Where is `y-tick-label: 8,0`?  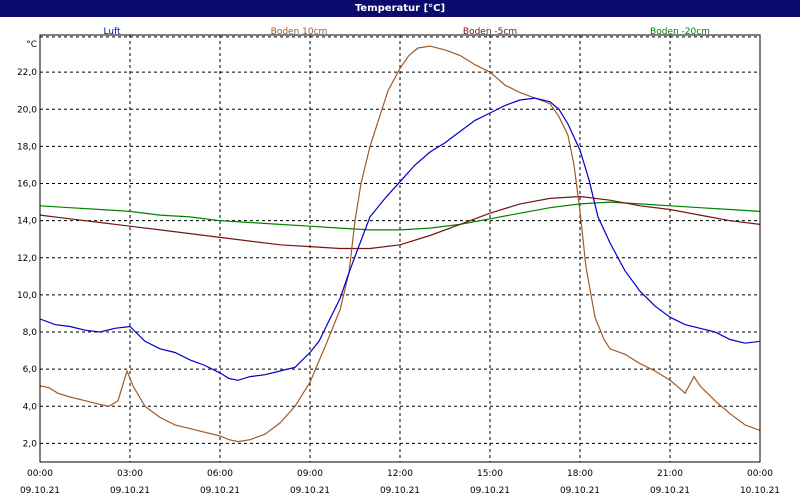
y-tick-label: 8,0 is located at coordinates (30, 333).